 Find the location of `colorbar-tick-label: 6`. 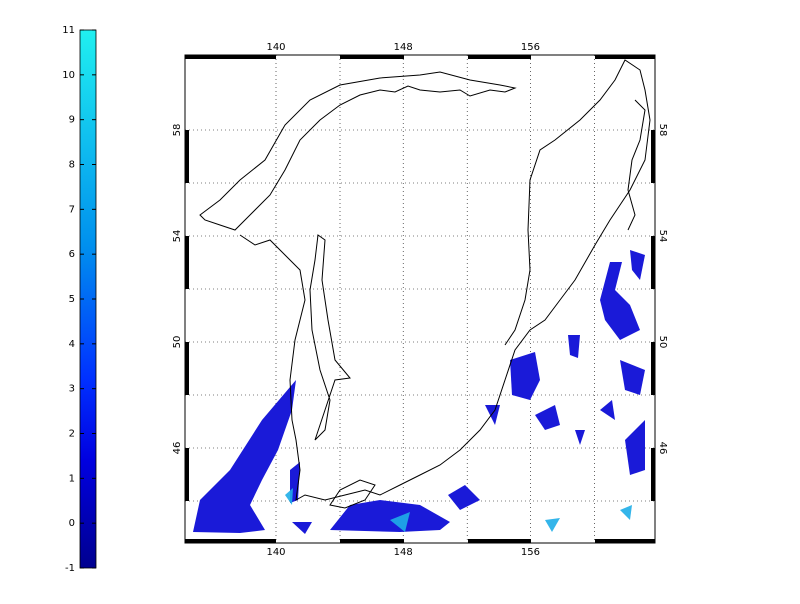

colorbar-tick-label: 6 is located at coordinates (72, 254).